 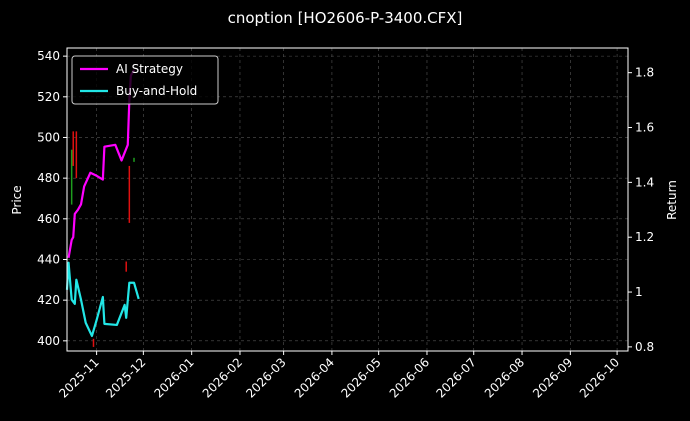 I want to click on y-tick-label: 480, so click(x=48, y=178).